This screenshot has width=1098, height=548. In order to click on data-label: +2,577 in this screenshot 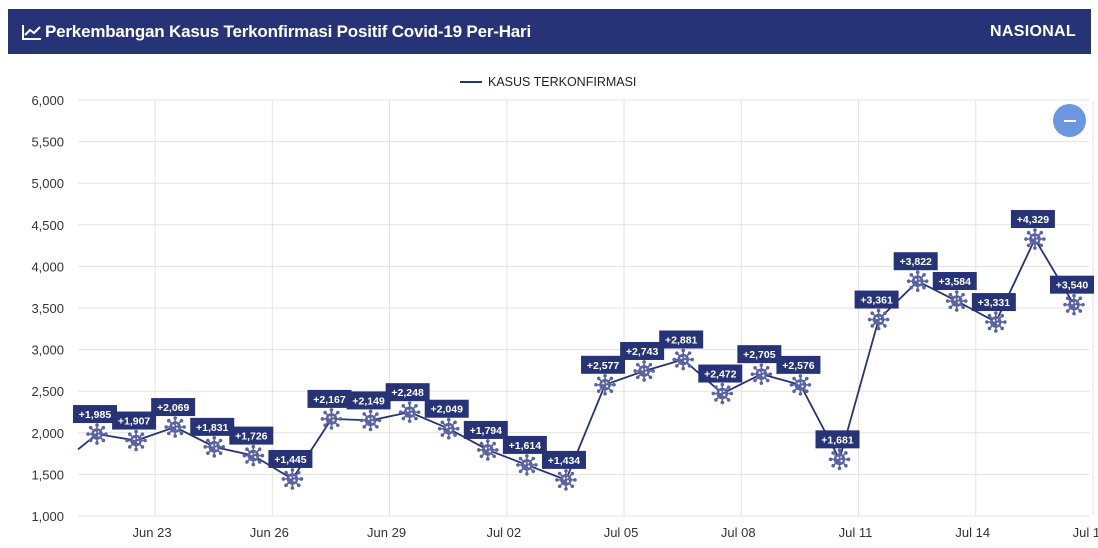, I will do `click(603, 364)`.